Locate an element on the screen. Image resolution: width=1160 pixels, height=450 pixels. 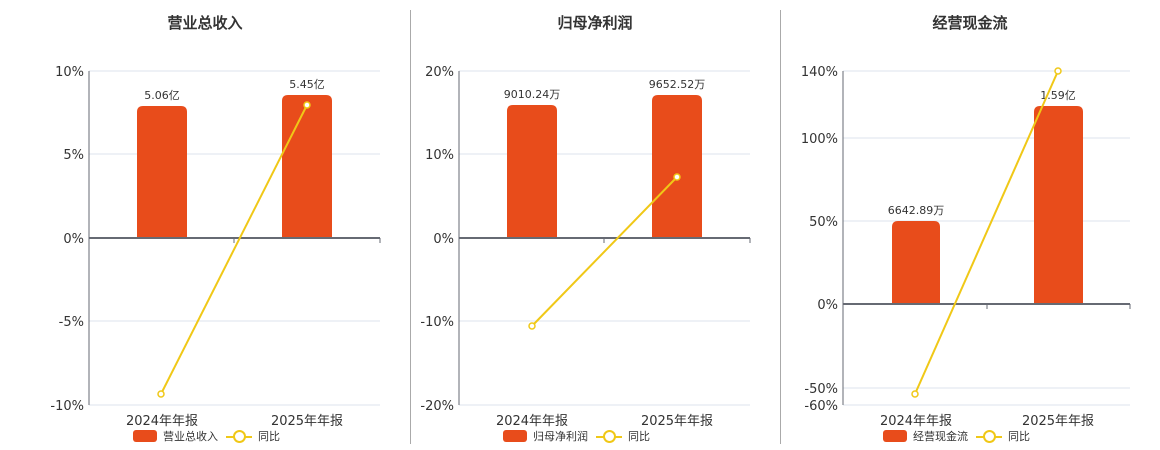
bar-value-labels: 5.06亿 5.45亿 is located at coordinates (234, 90).